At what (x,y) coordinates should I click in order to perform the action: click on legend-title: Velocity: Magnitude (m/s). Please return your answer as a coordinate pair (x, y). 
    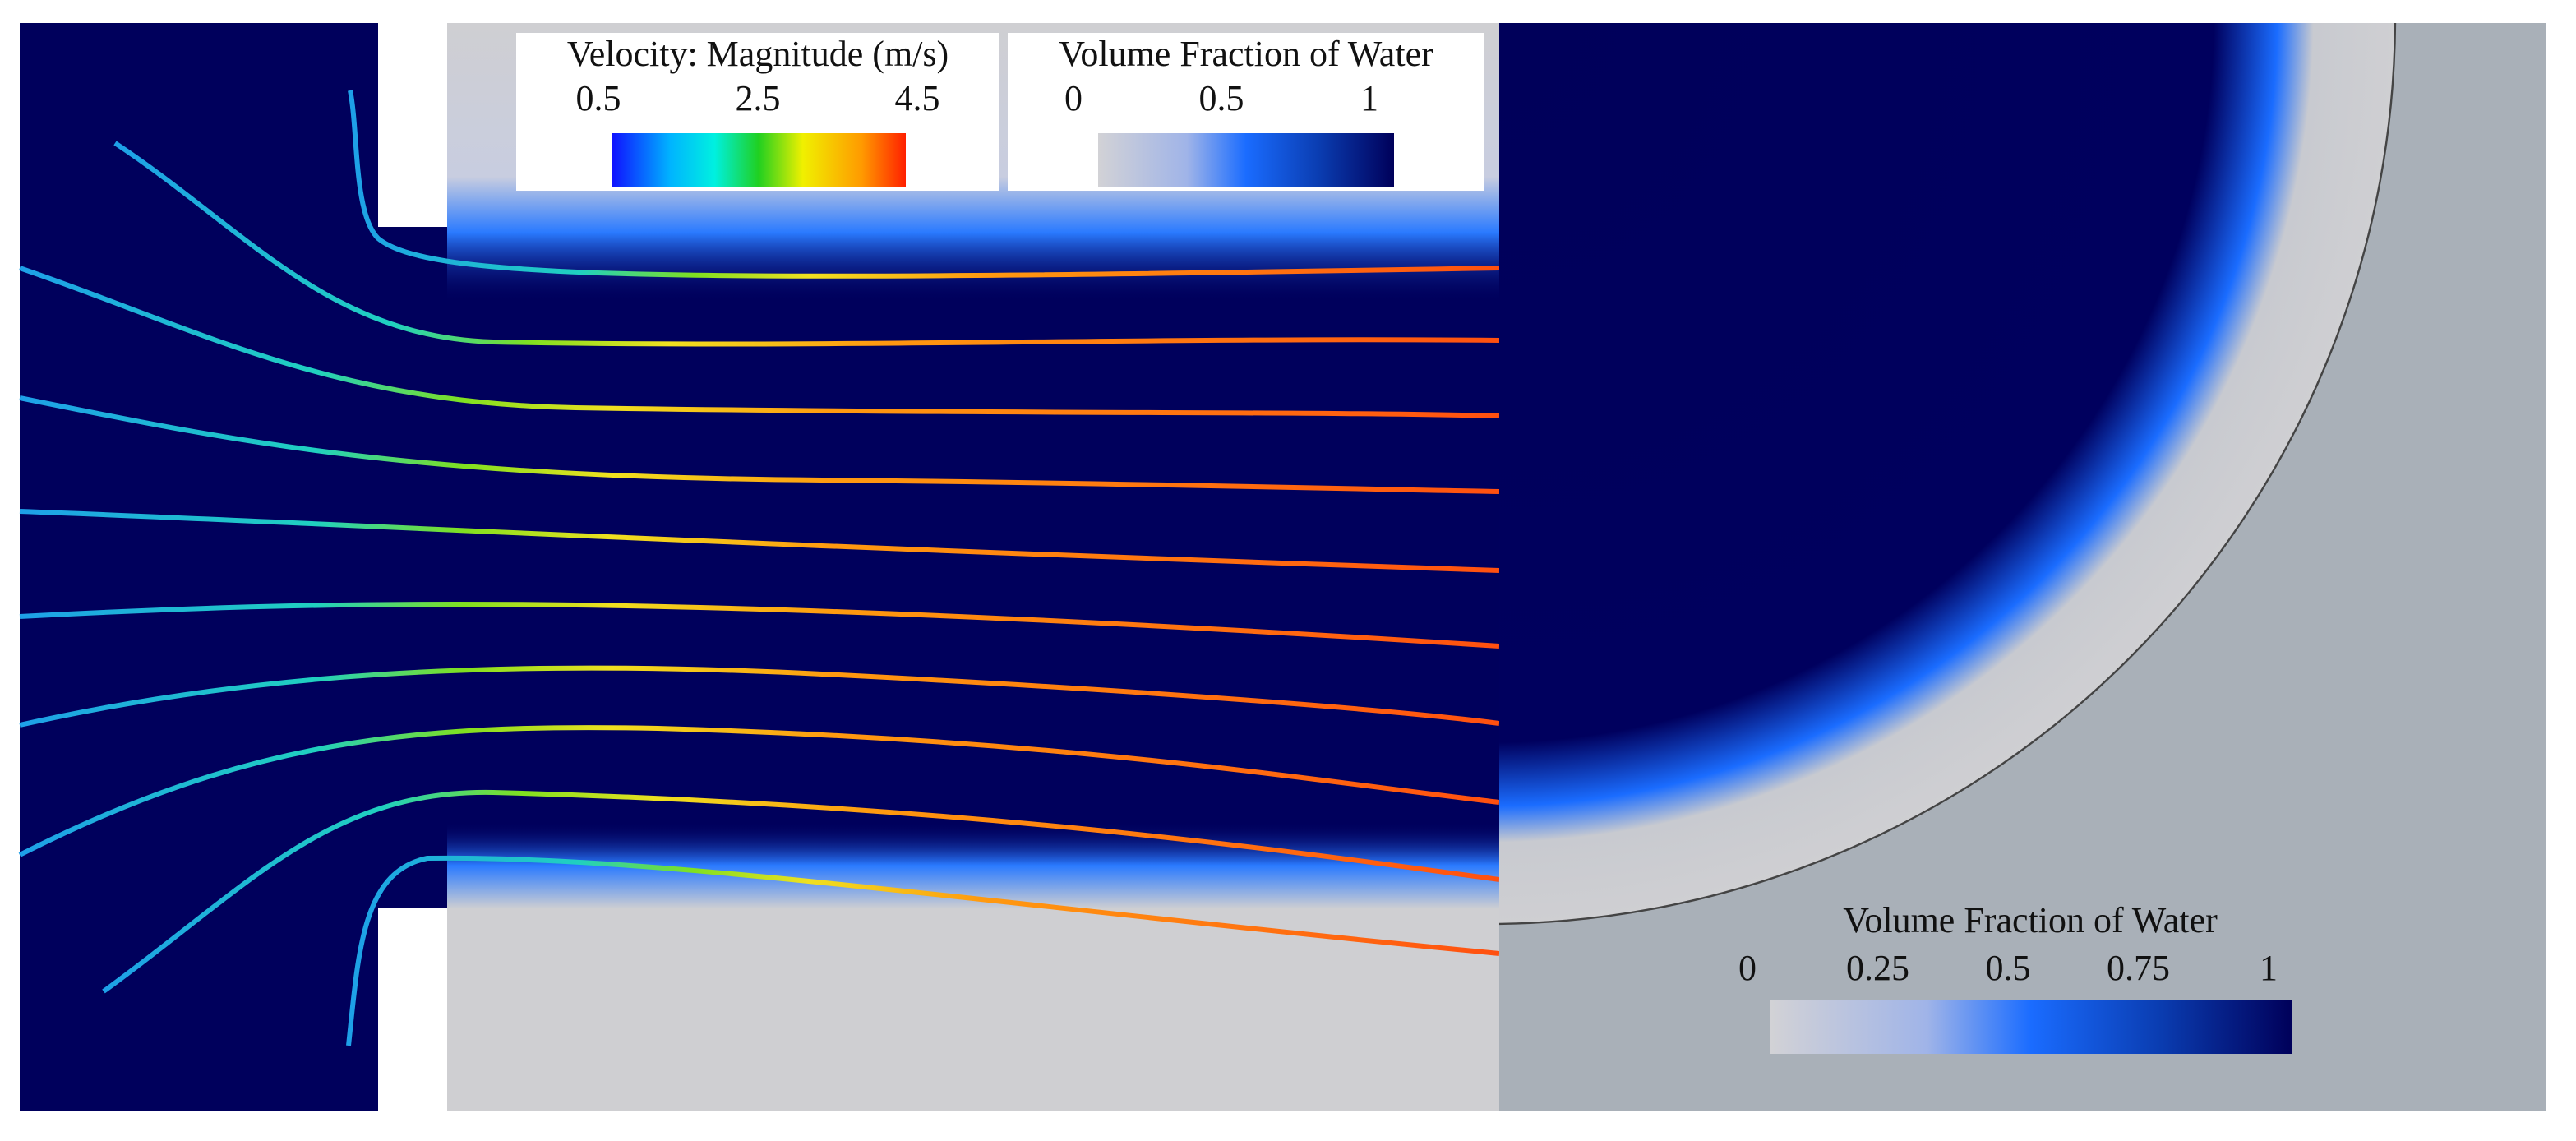
    Looking at the image, I should click on (758, 54).